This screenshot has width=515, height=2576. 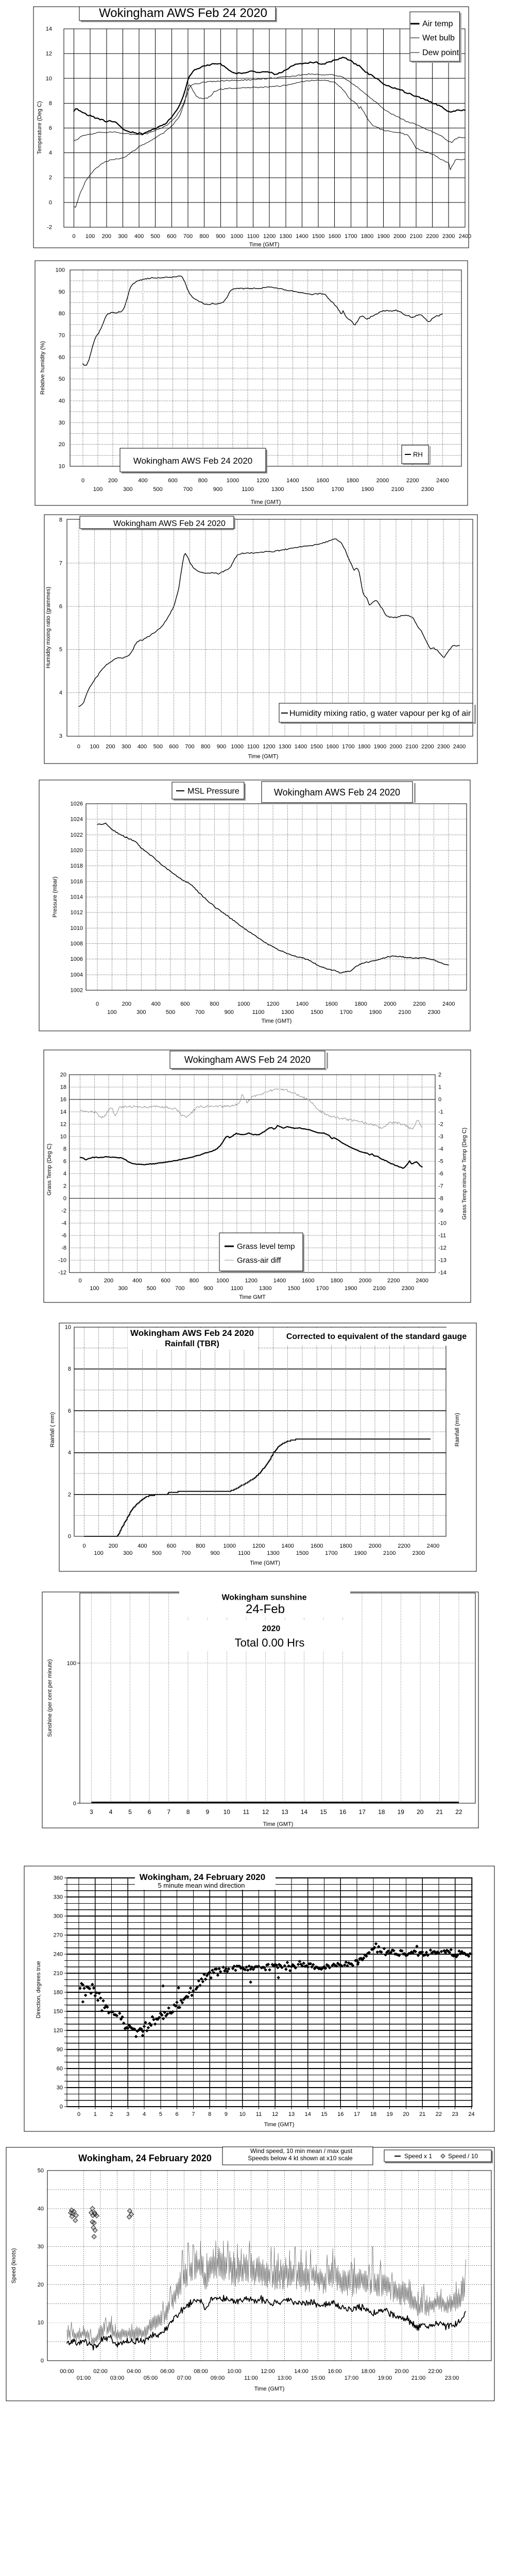 I want to click on svg-text: 120, so click(x=58, y=2031).